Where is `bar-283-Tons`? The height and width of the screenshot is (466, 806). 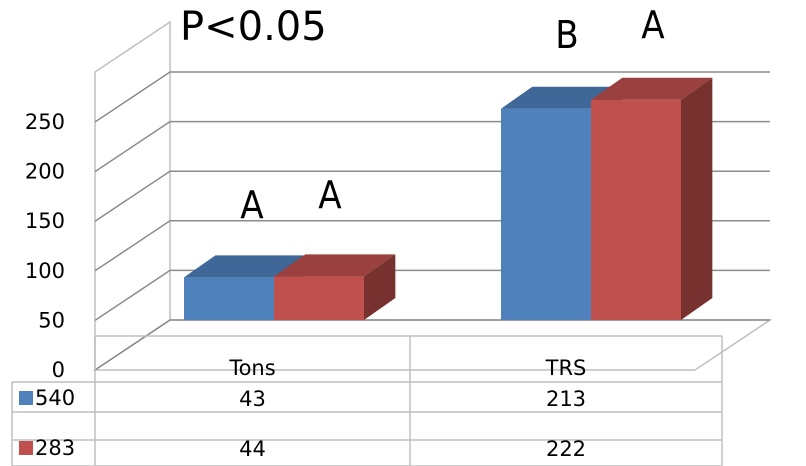 bar-283-Tons is located at coordinates (319, 298).